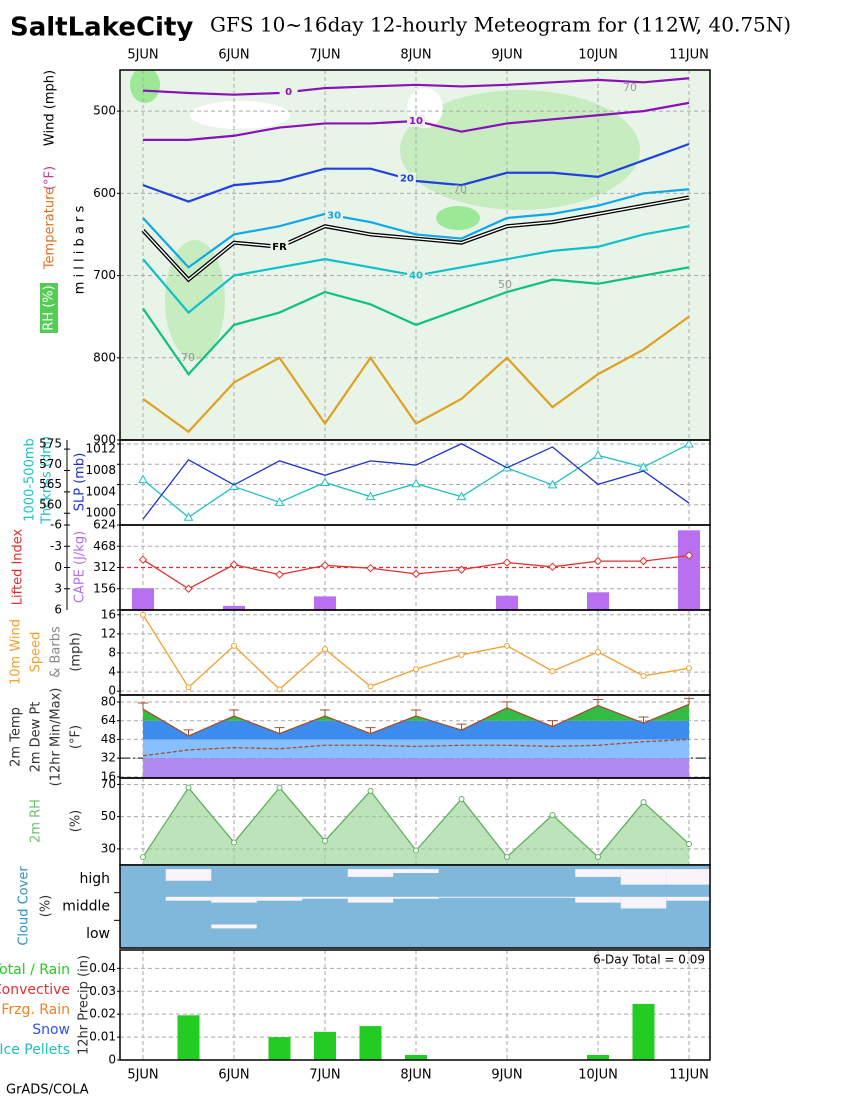 The height and width of the screenshot is (1100, 850). Describe the element at coordinates (100, 491) in the screenshot. I see `y2-tick-label: 1004` at that location.